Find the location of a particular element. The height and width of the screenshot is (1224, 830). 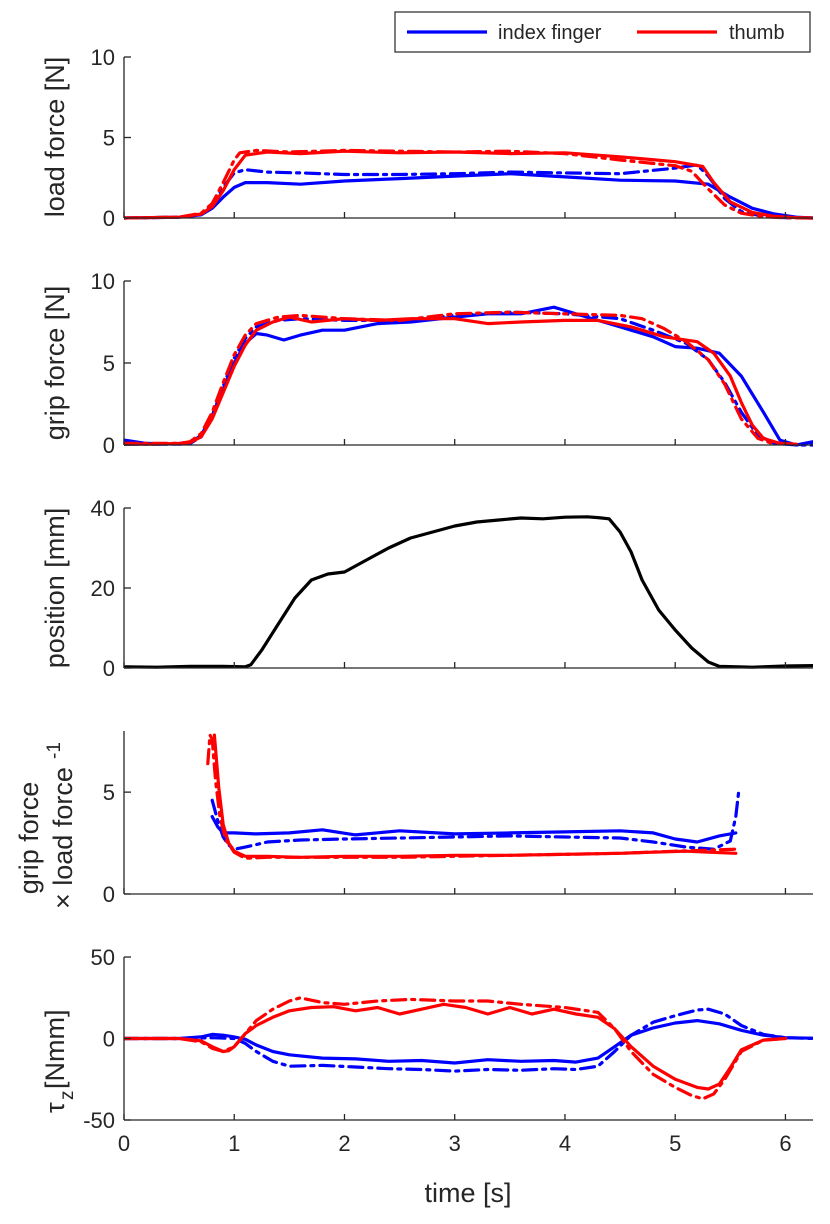

ytick-label-load-force-2: 10 is located at coordinates (103, 57).